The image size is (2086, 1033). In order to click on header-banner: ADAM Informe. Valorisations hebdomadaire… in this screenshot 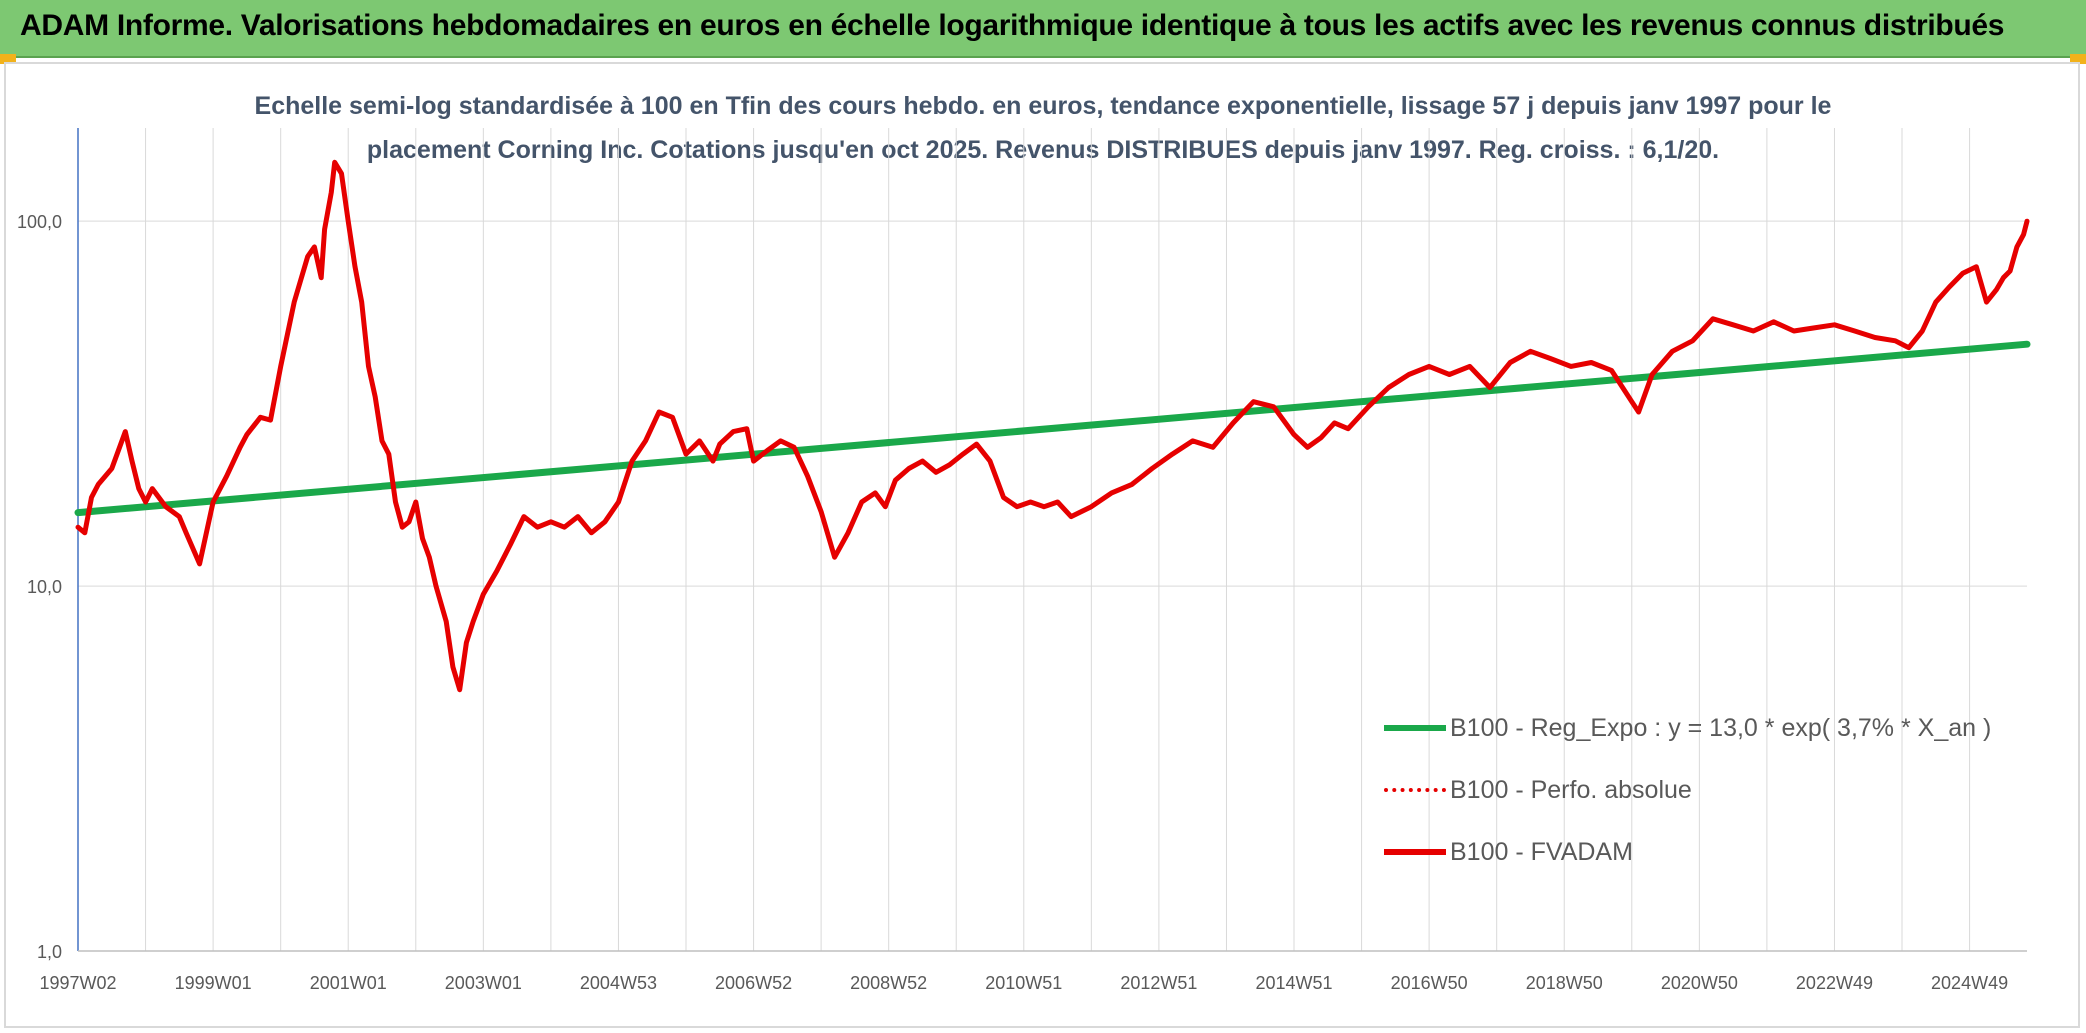, I will do `click(1043, 29)`.